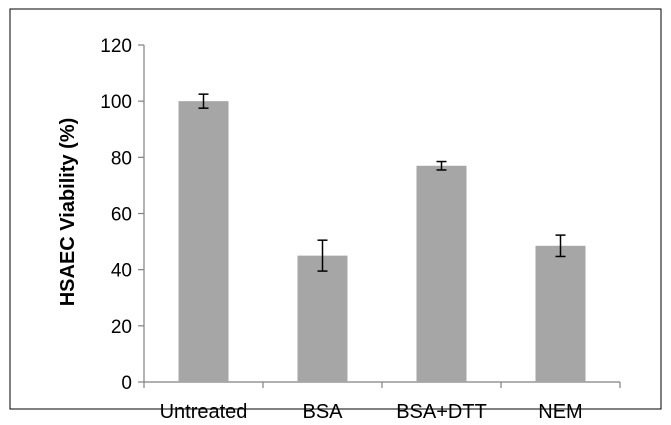 Image resolution: width=671 pixels, height=425 pixels. Describe the element at coordinates (121, 158) in the screenshot. I see `y-tick-label: 80` at that location.